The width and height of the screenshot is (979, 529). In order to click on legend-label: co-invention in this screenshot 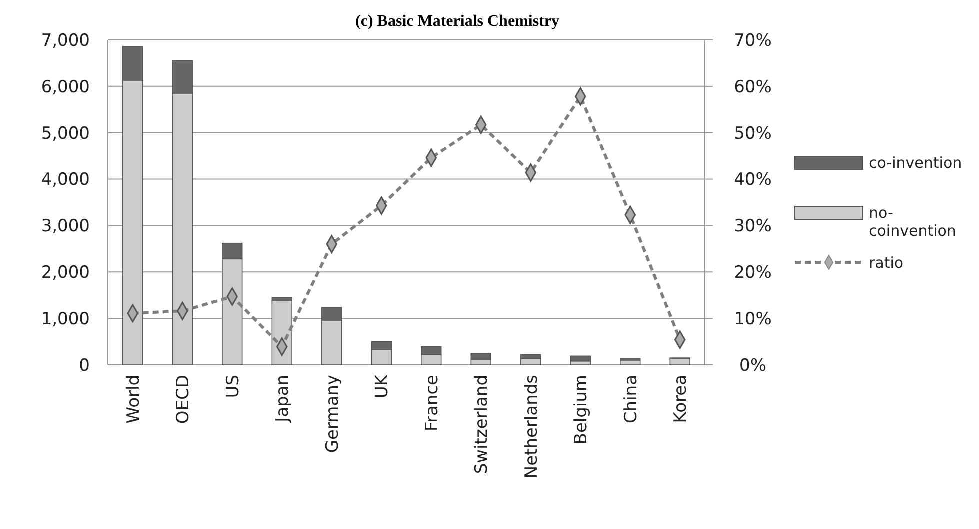, I will do `click(915, 163)`.